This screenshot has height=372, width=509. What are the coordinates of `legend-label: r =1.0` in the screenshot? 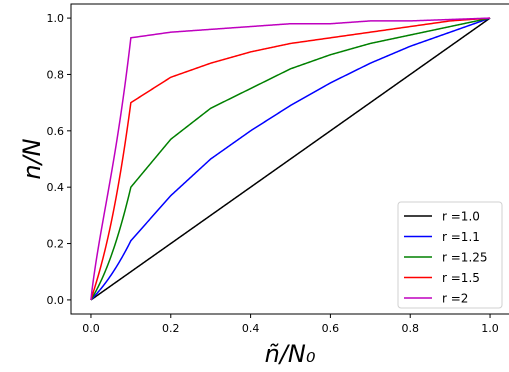 It's located at (461, 217).